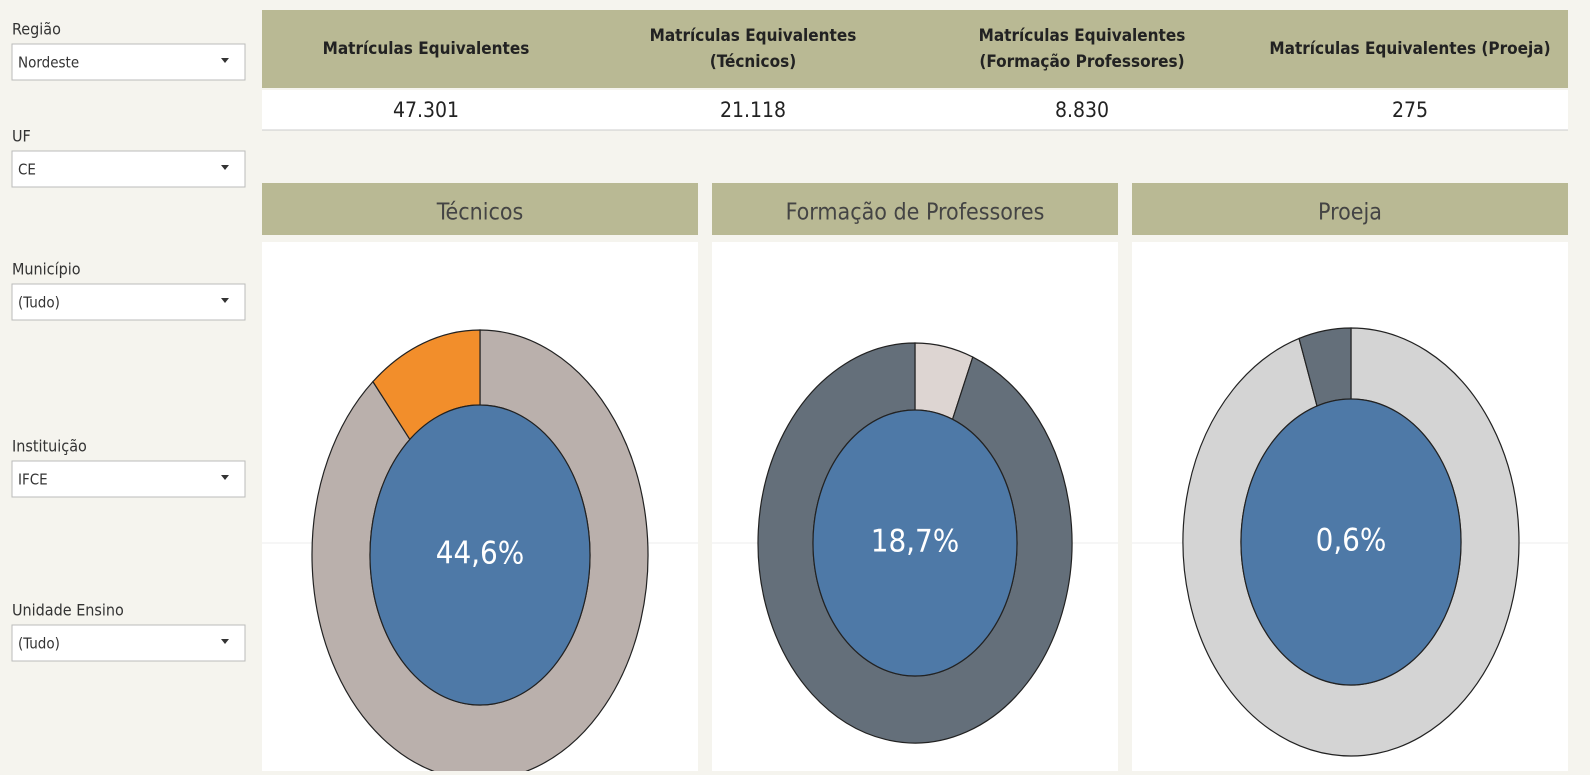 Image resolution: width=1590 pixels, height=775 pixels. What do you see at coordinates (1410, 110) in the screenshot?
I see `kpi-value: 275` at bounding box center [1410, 110].